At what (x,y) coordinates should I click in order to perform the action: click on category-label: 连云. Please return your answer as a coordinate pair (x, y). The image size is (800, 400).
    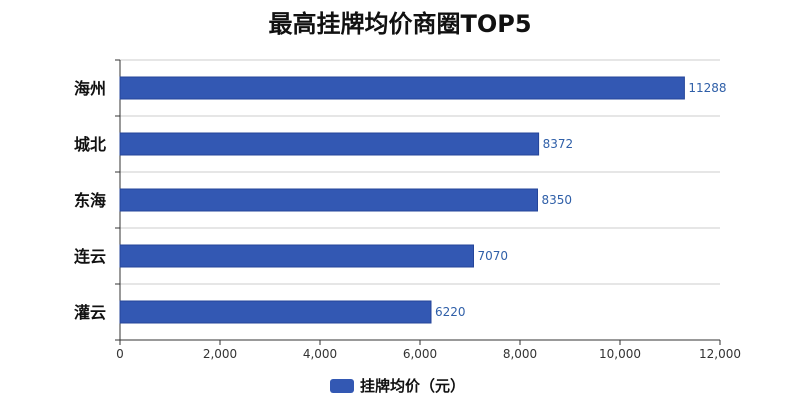
    Looking at the image, I should click on (90, 256).